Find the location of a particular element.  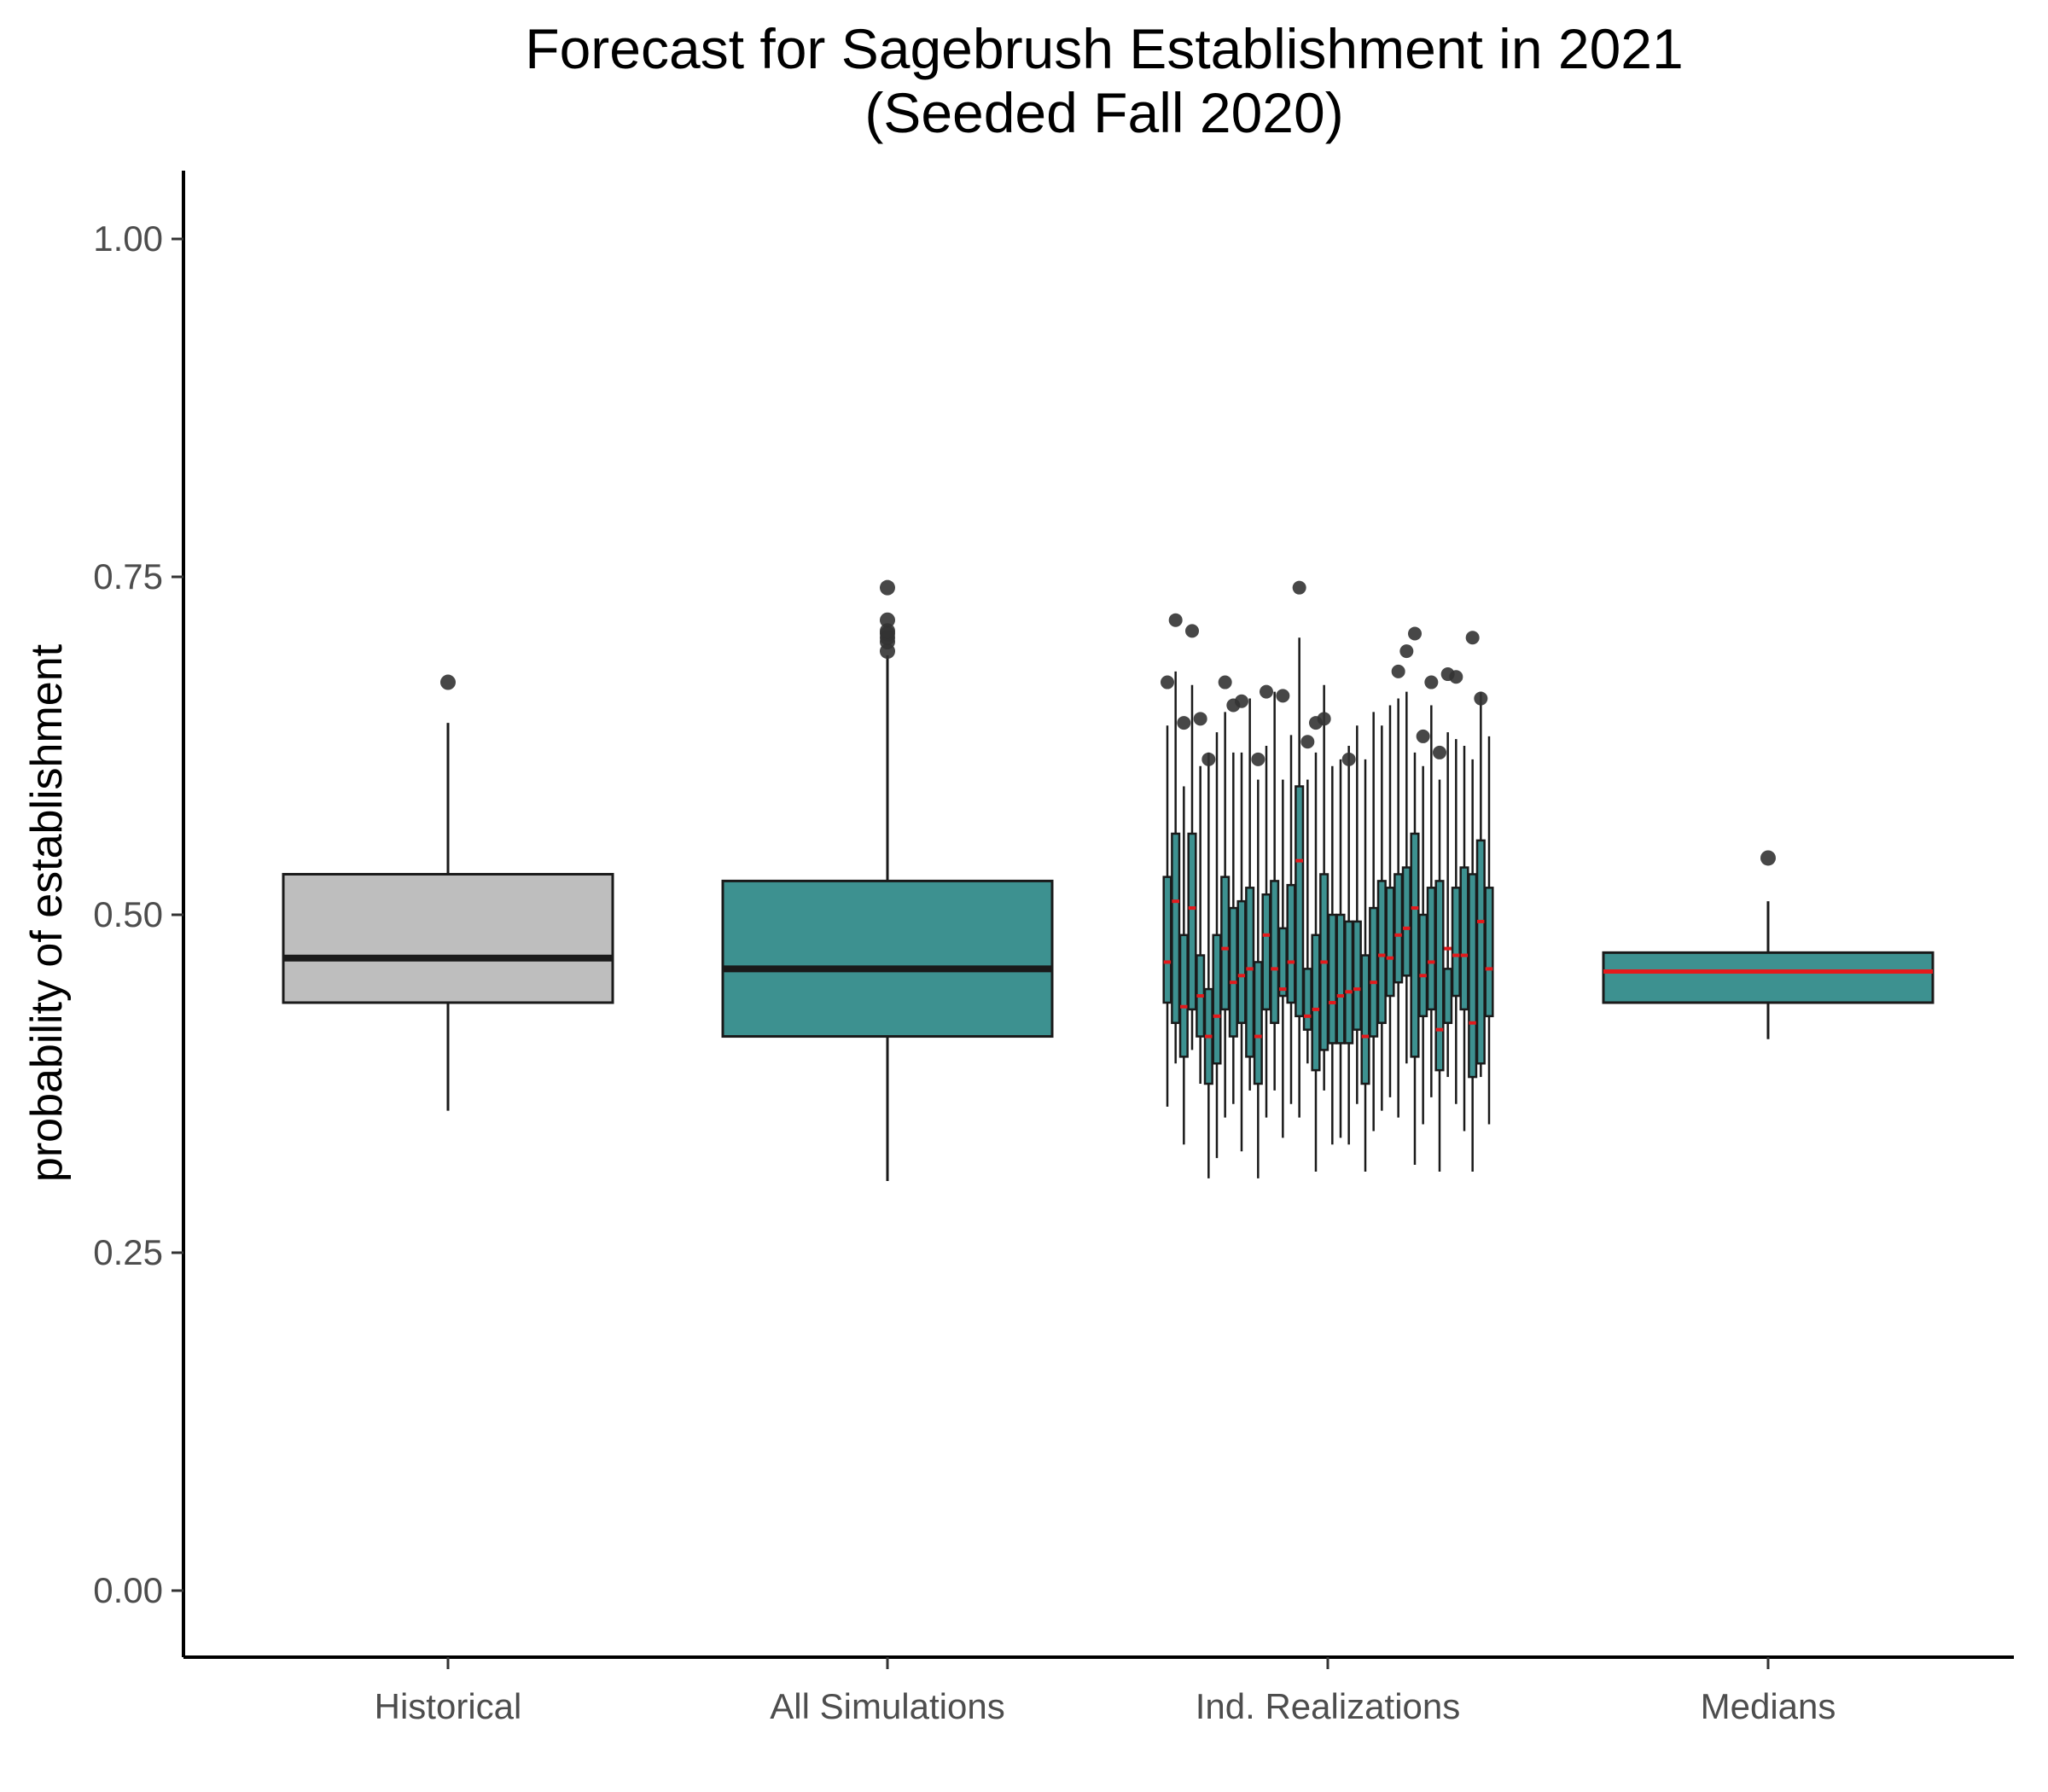

x-tick-label: Historical is located at coordinates (449, 1706).